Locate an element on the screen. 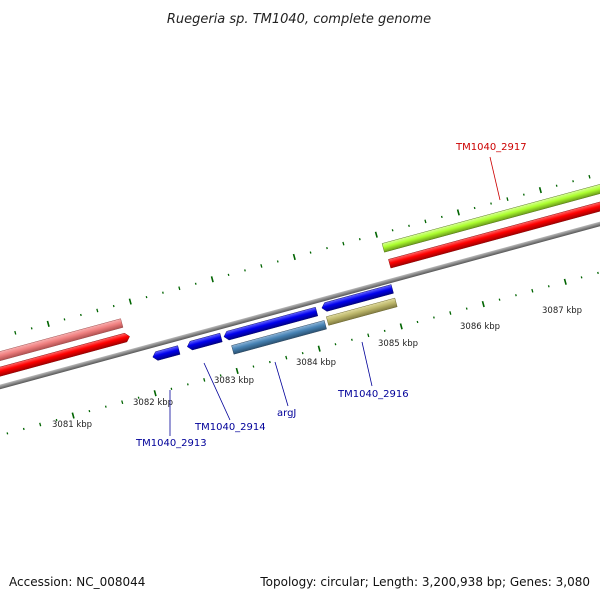 The height and width of the screenshot is (600, 600). gene-label-argj: argJ is located at coordinates (286, 413).